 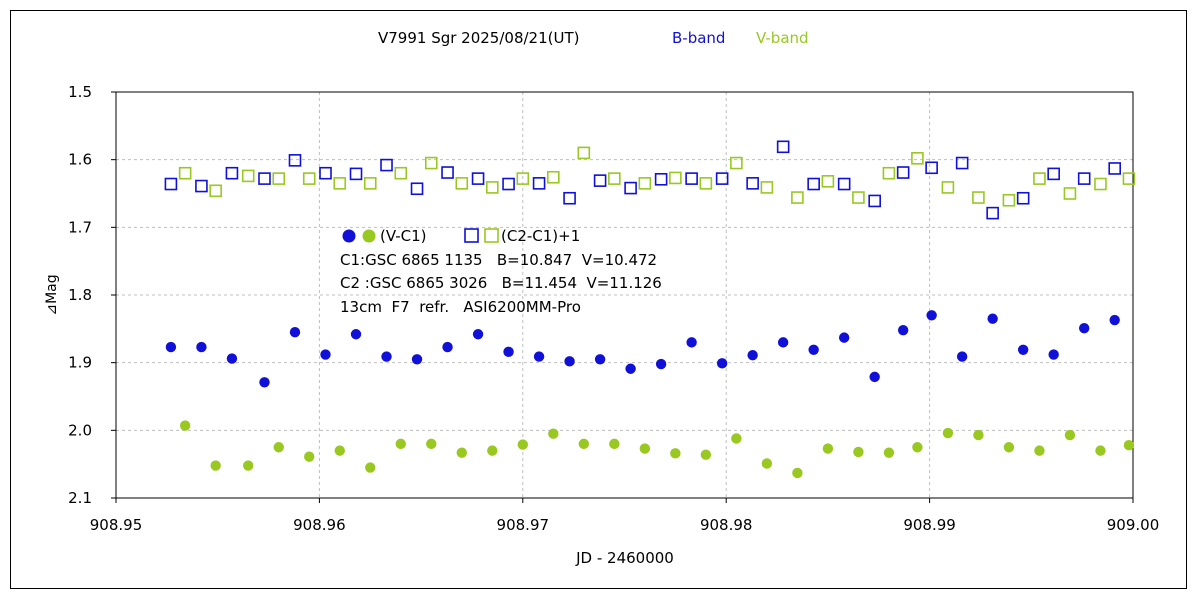 I want to click on title-main: V7991 Sgr 2025/08/21(UT), so click(x=478, y=38).